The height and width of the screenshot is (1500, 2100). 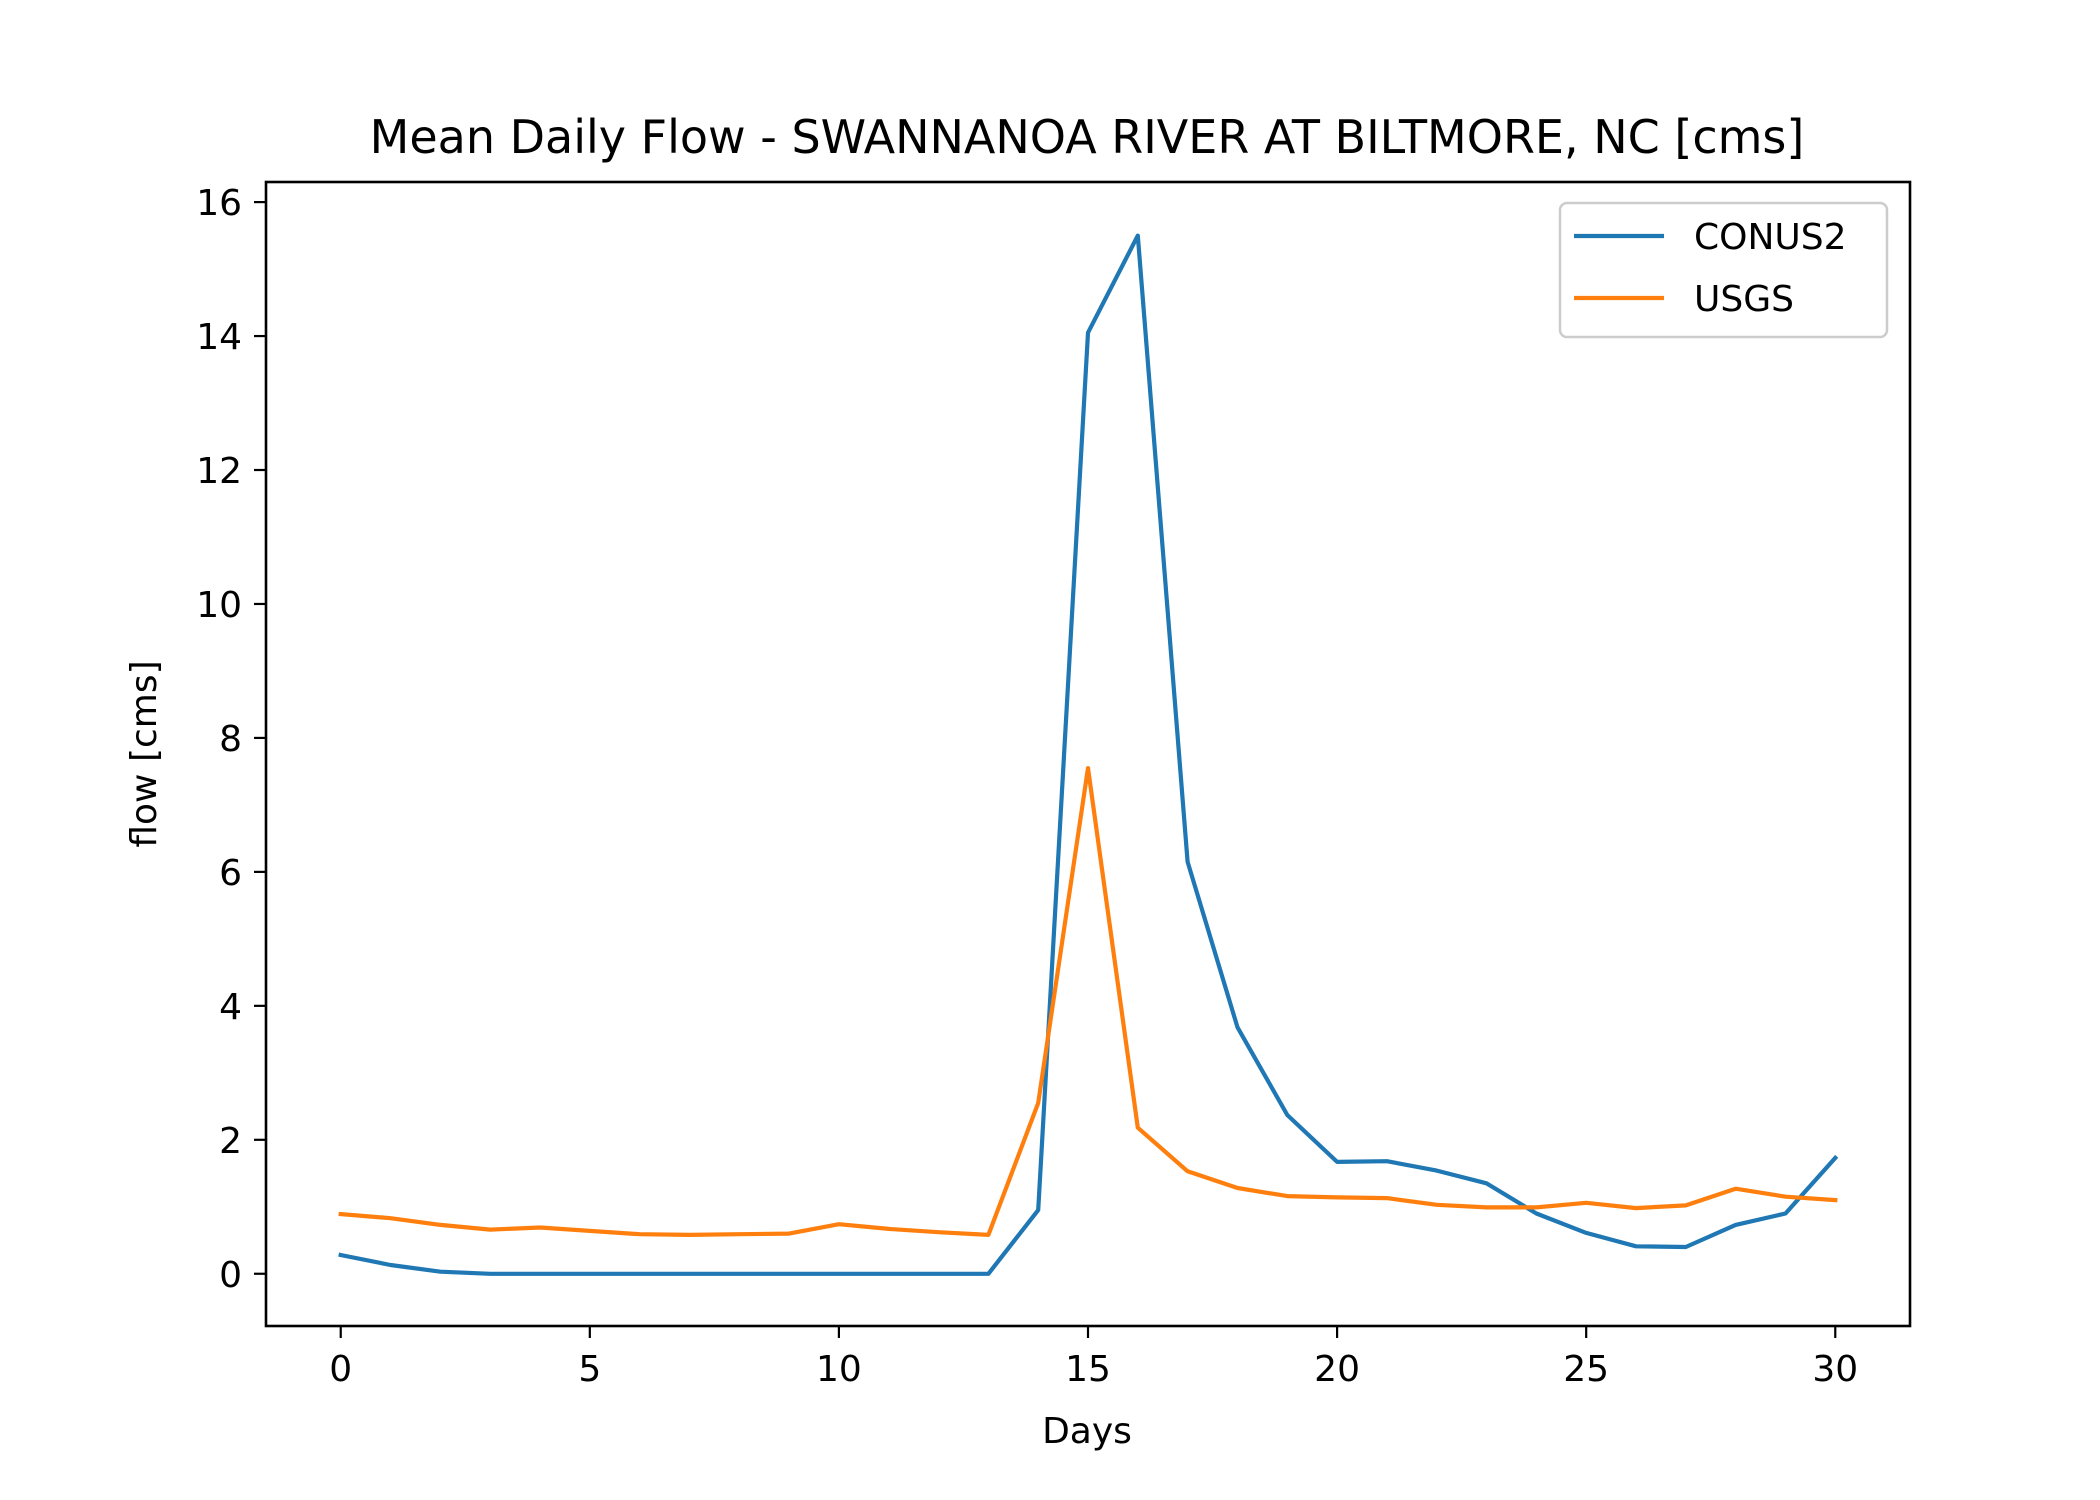 What do you see at coordinates (340, 1369) in the screenshot?
I see `x-tick-label: 0` at bounding box center [340, 1369].